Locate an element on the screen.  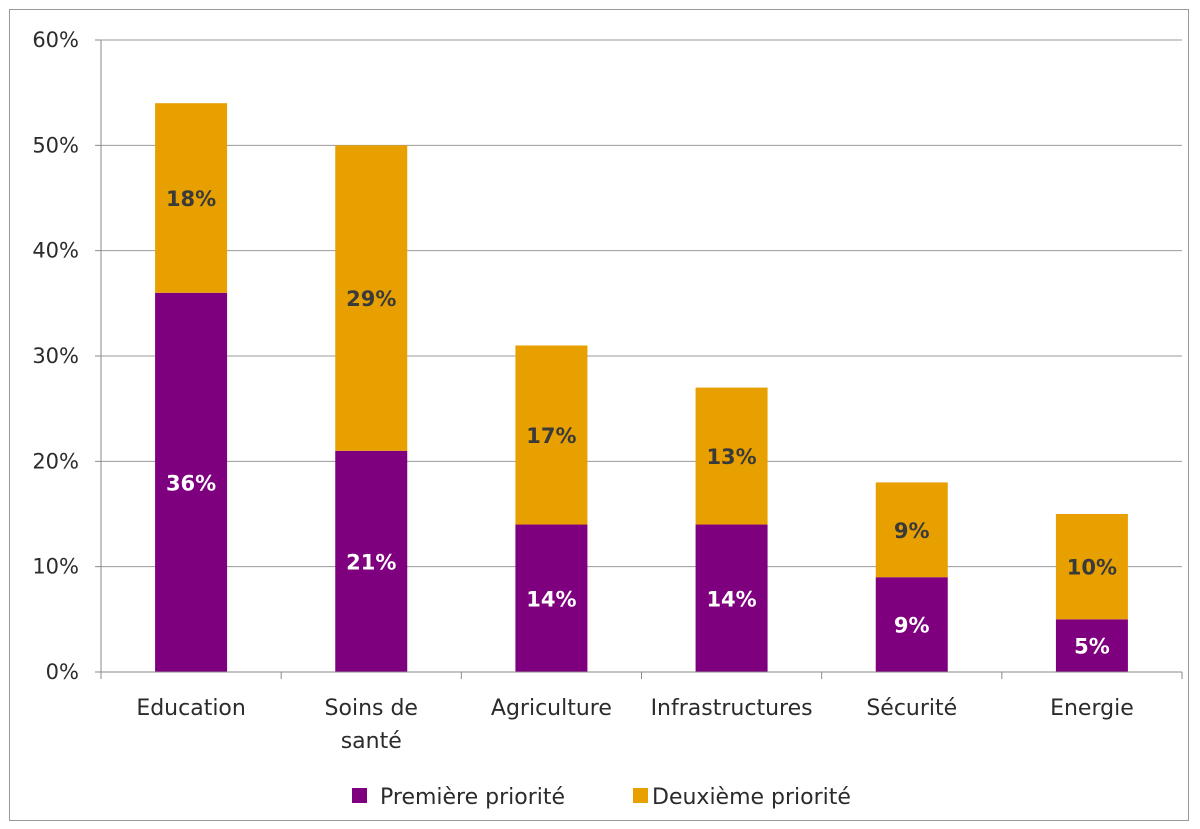
data-label: 18% is located at coordinates (191, 199).